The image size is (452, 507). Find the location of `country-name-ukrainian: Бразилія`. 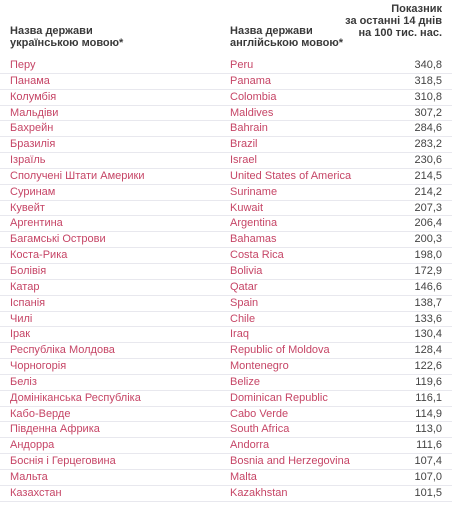

country-name-ukrainian: Бразилія is located at coordinates (33, 144).